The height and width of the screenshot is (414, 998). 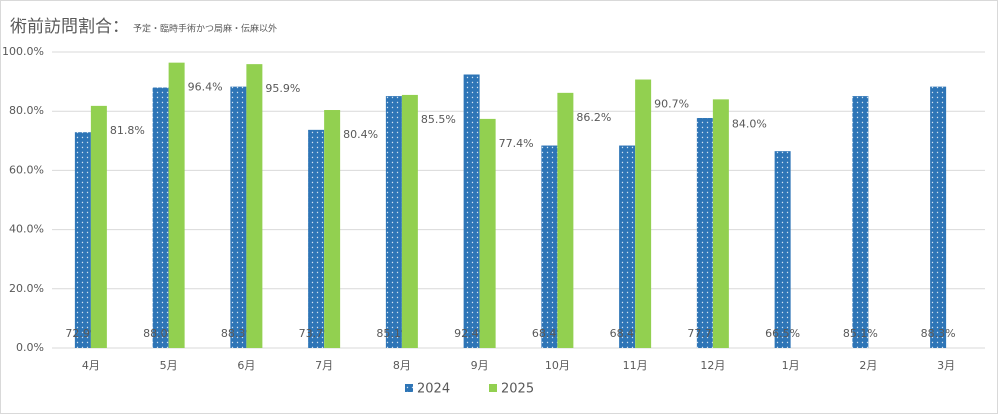 What do you see at coordinates (946, 365) in the screenshot?
I see `x-tick-label: 3月` at bounding box center [946, 365].